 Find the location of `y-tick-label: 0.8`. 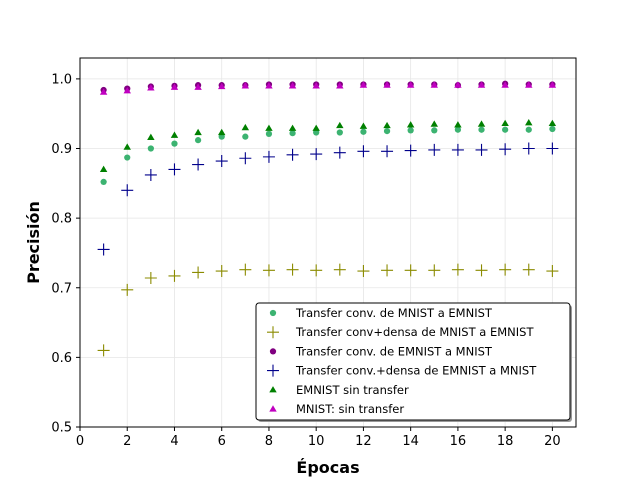

y-tick-label: 0.8 is located at coordinates (61, 219).